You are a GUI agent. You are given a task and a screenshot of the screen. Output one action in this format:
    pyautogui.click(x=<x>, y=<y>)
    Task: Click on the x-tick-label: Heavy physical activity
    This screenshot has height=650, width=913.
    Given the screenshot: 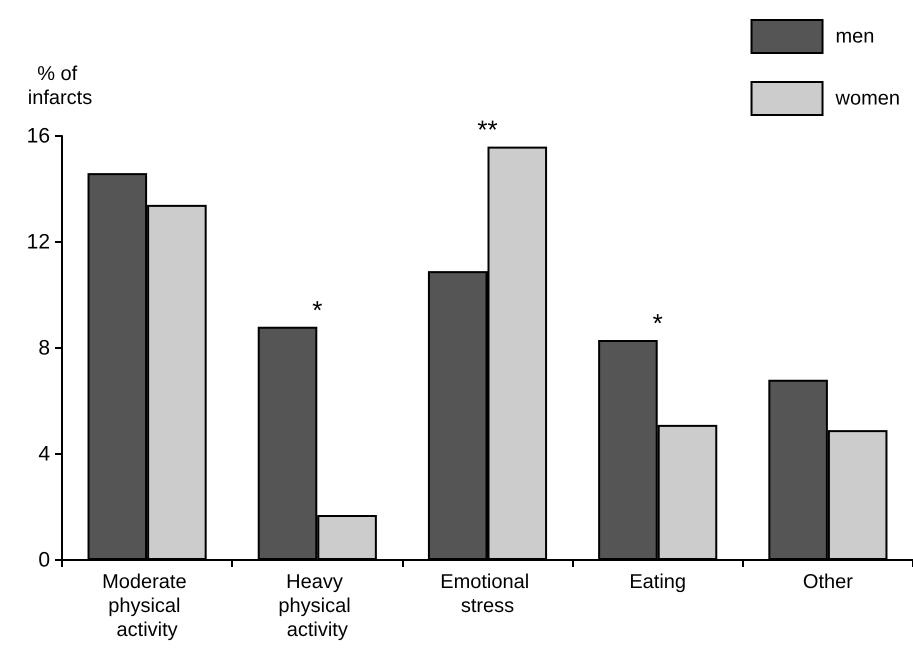 What is the action you would take?
    pyautogui.click(x=317, y=606)
    